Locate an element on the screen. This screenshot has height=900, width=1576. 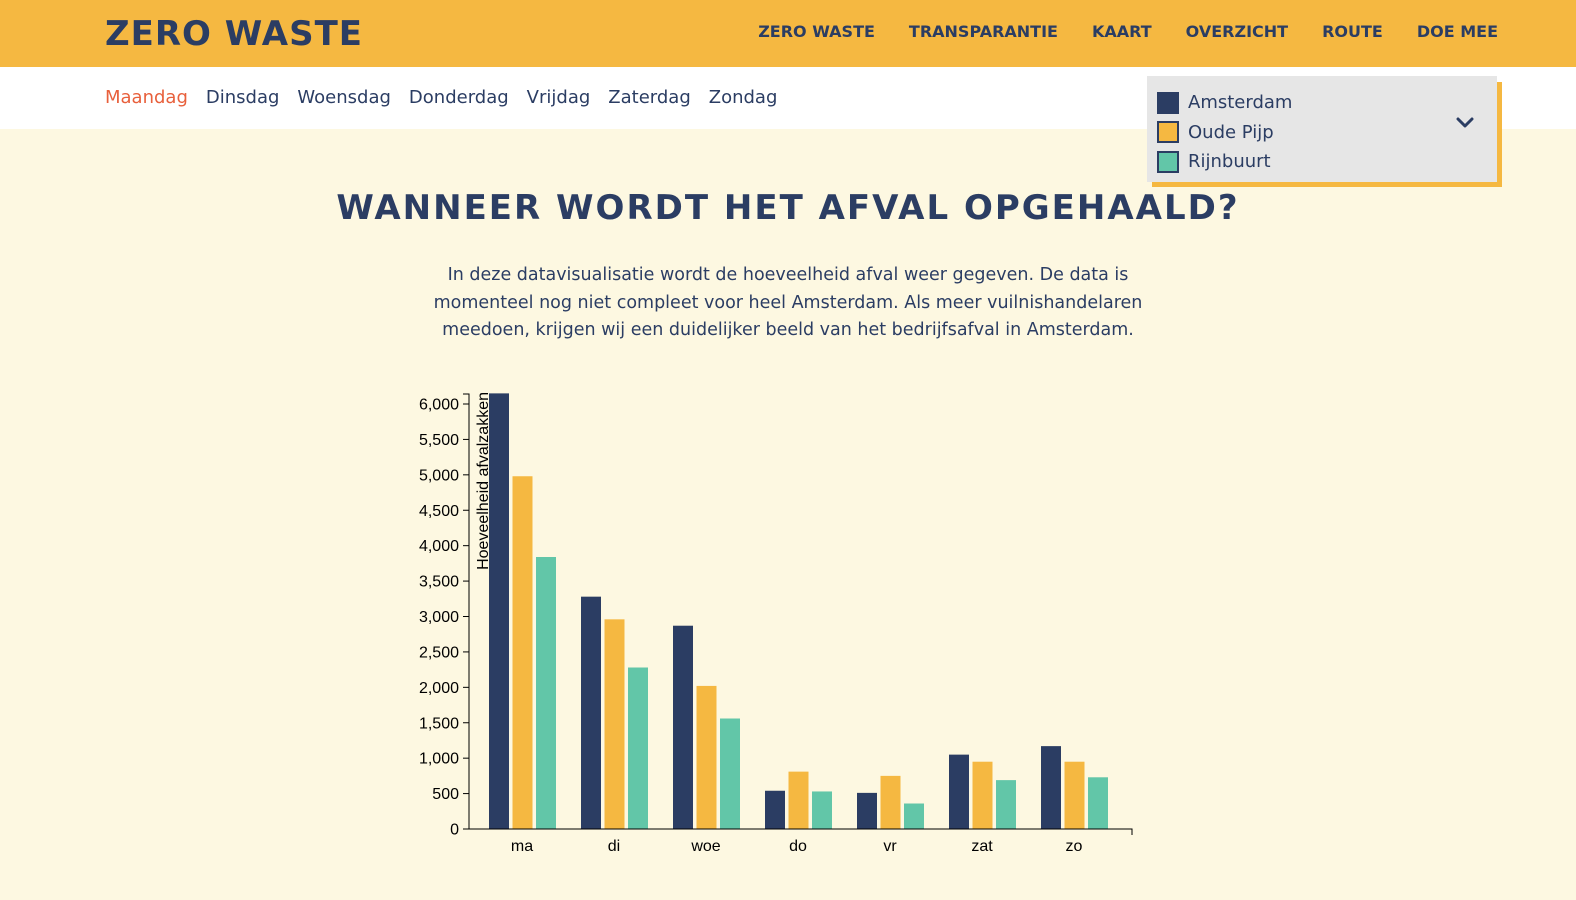
y-tick-label: 3,000 is located at coordinates (439, 617).